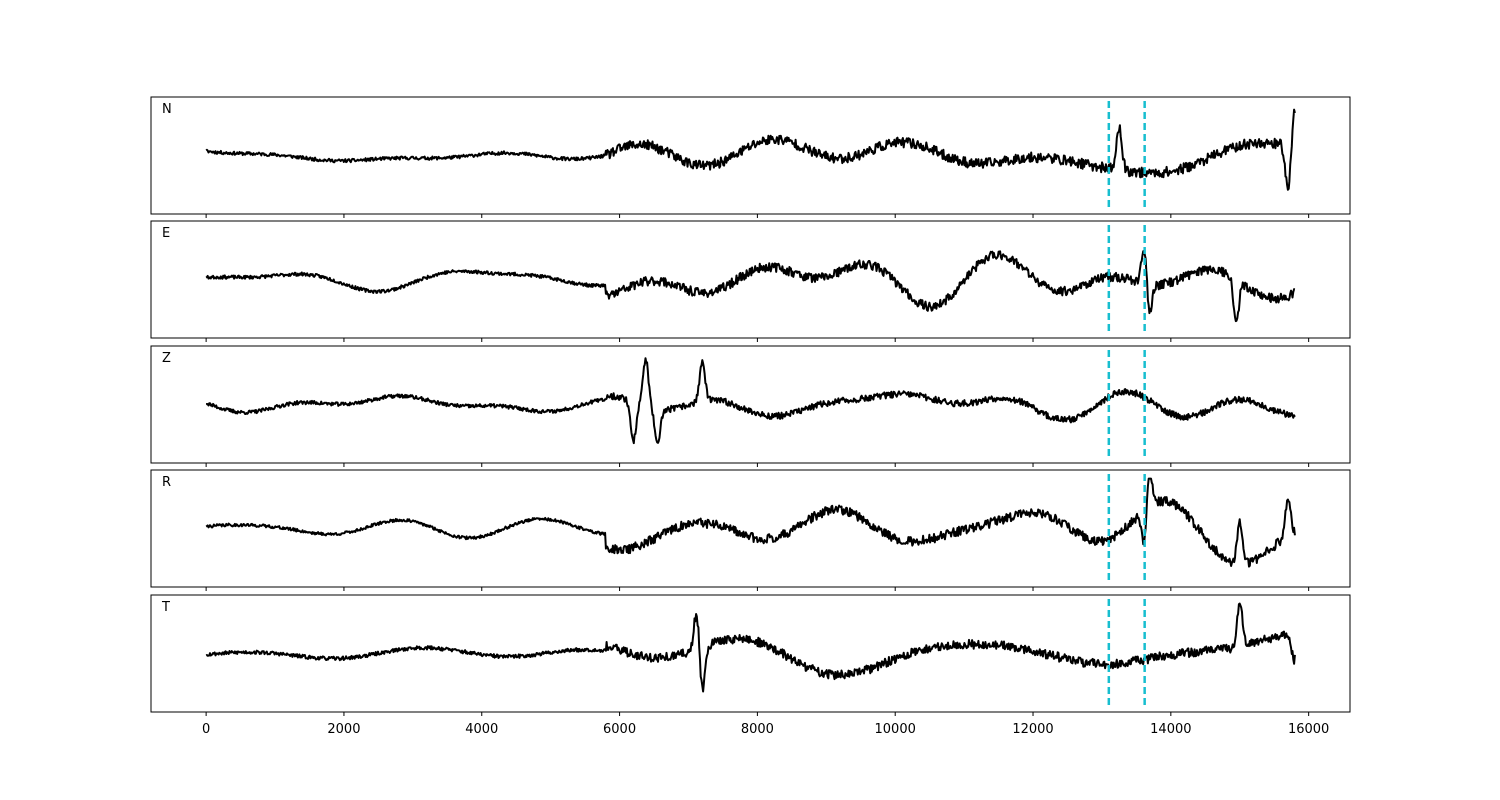 This screenshot has width=1500, height=800. I want to click on panel-label: Z, so click(166, 358).